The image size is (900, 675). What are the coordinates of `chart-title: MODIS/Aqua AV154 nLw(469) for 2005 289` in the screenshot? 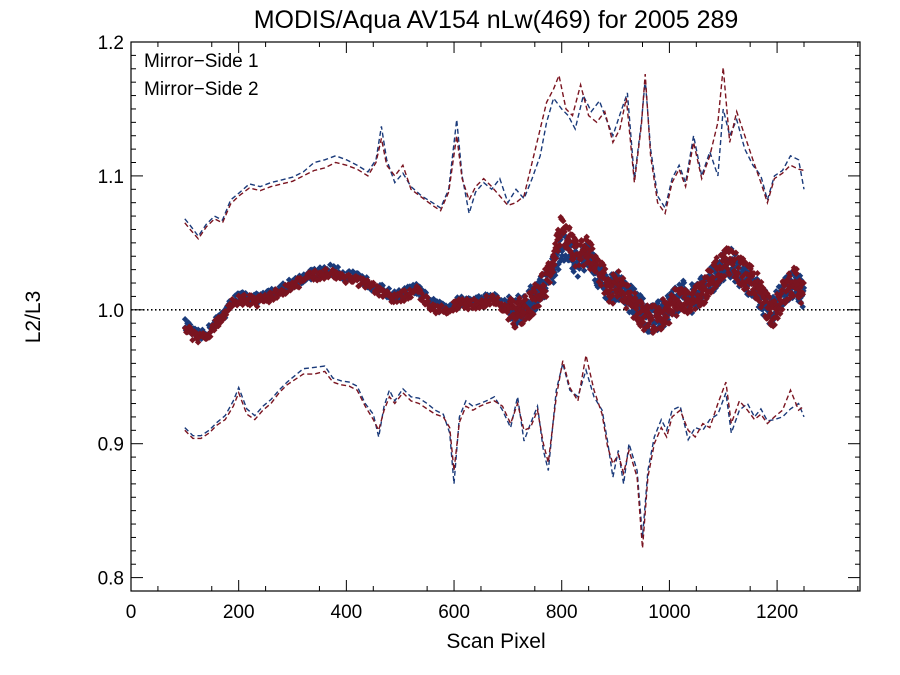 It's located at (496, 20).